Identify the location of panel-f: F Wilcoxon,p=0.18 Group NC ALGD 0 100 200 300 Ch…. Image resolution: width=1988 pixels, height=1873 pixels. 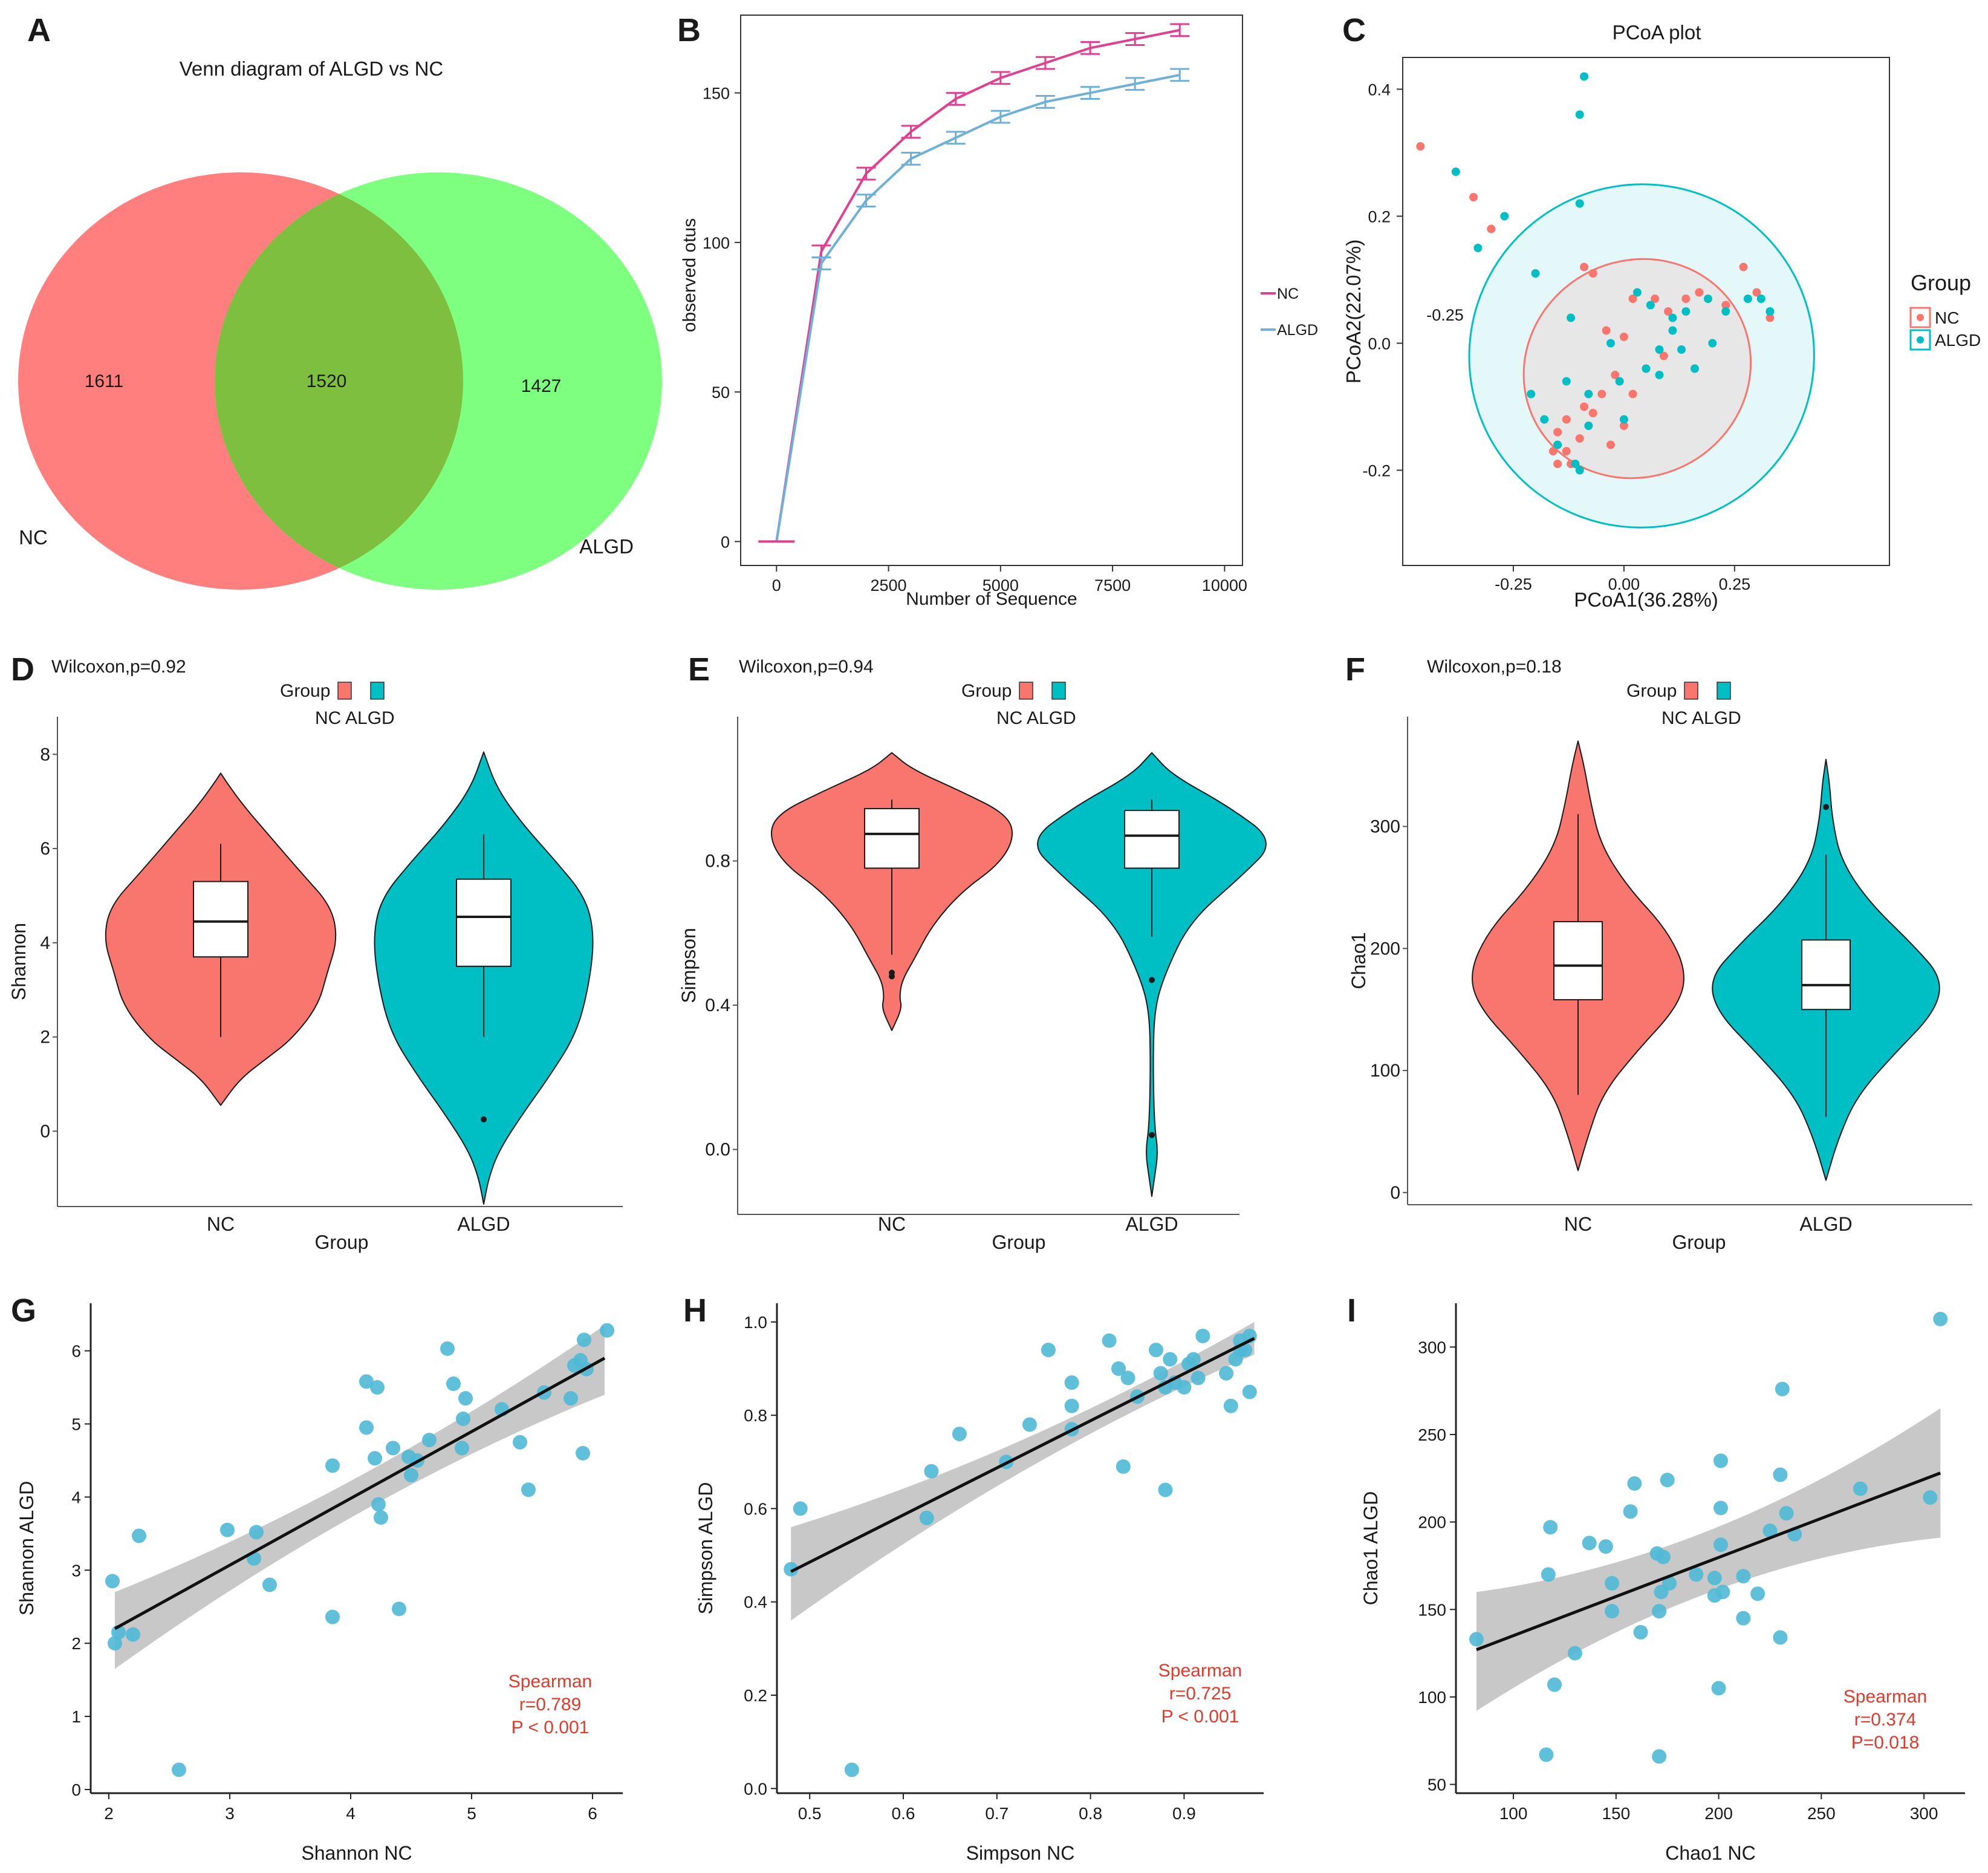
(1658, 952).